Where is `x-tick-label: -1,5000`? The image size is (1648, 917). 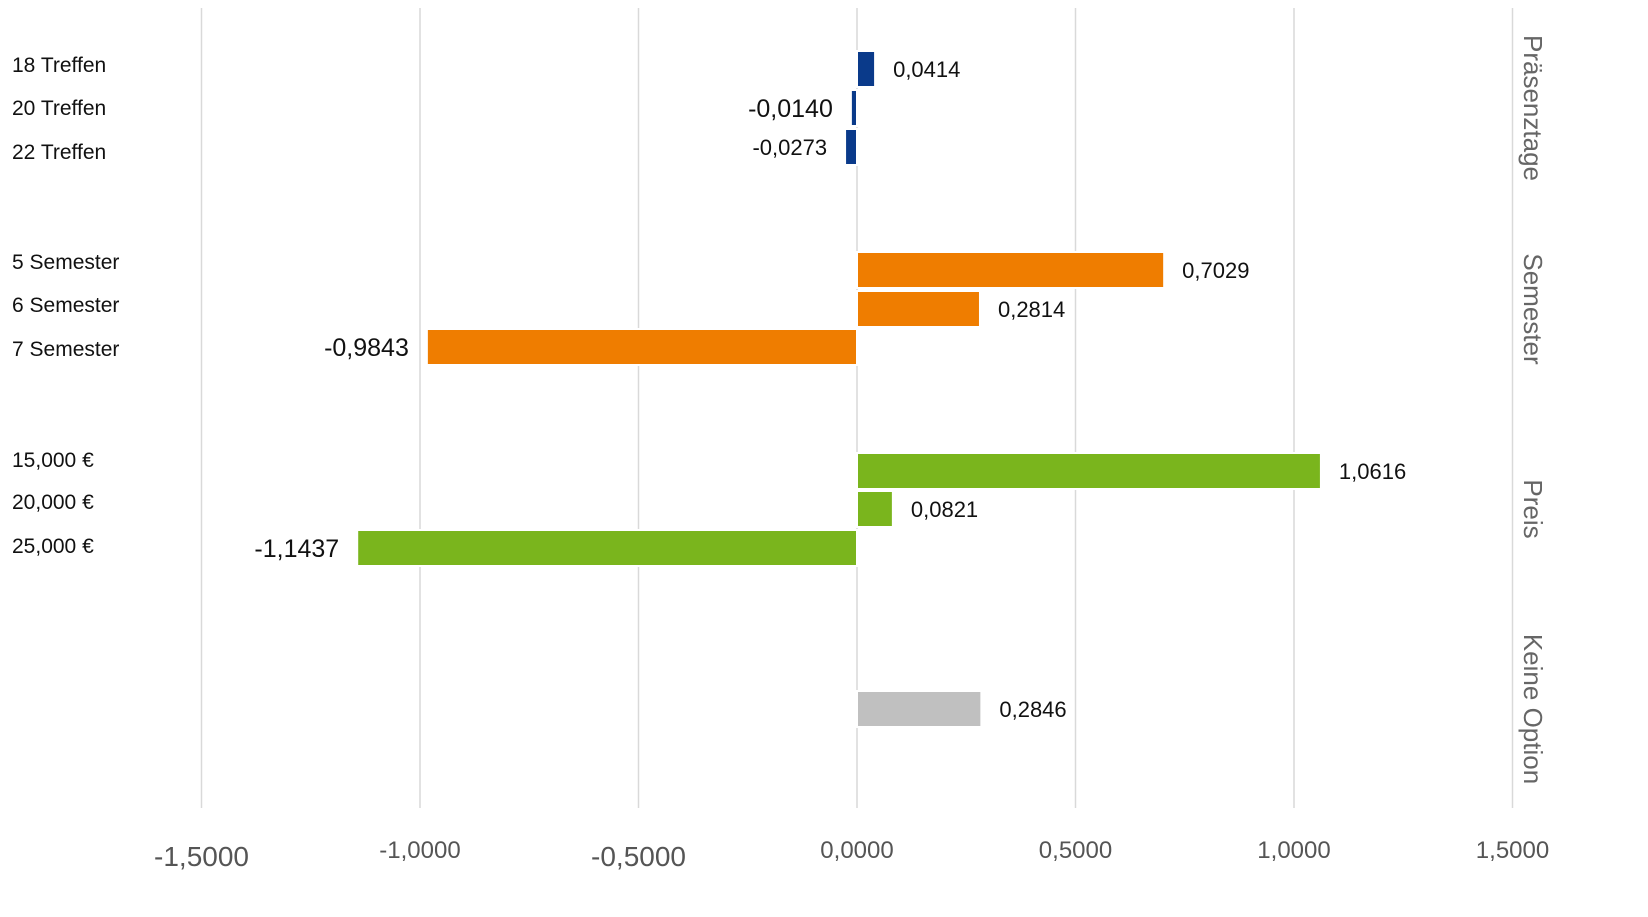 x-tick-label: -1,5000 is located at coordinates (201, 856).